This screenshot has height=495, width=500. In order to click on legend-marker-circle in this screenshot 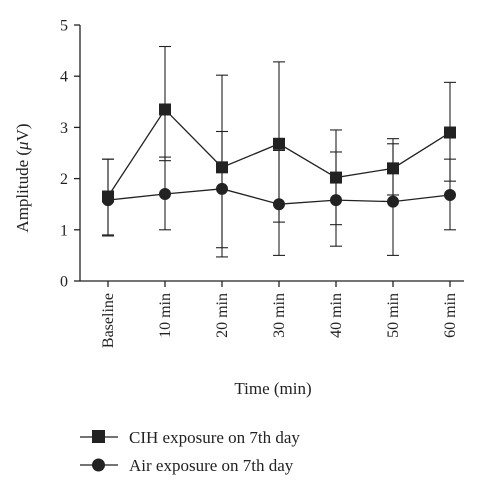, I will do `click(98, 465)`.